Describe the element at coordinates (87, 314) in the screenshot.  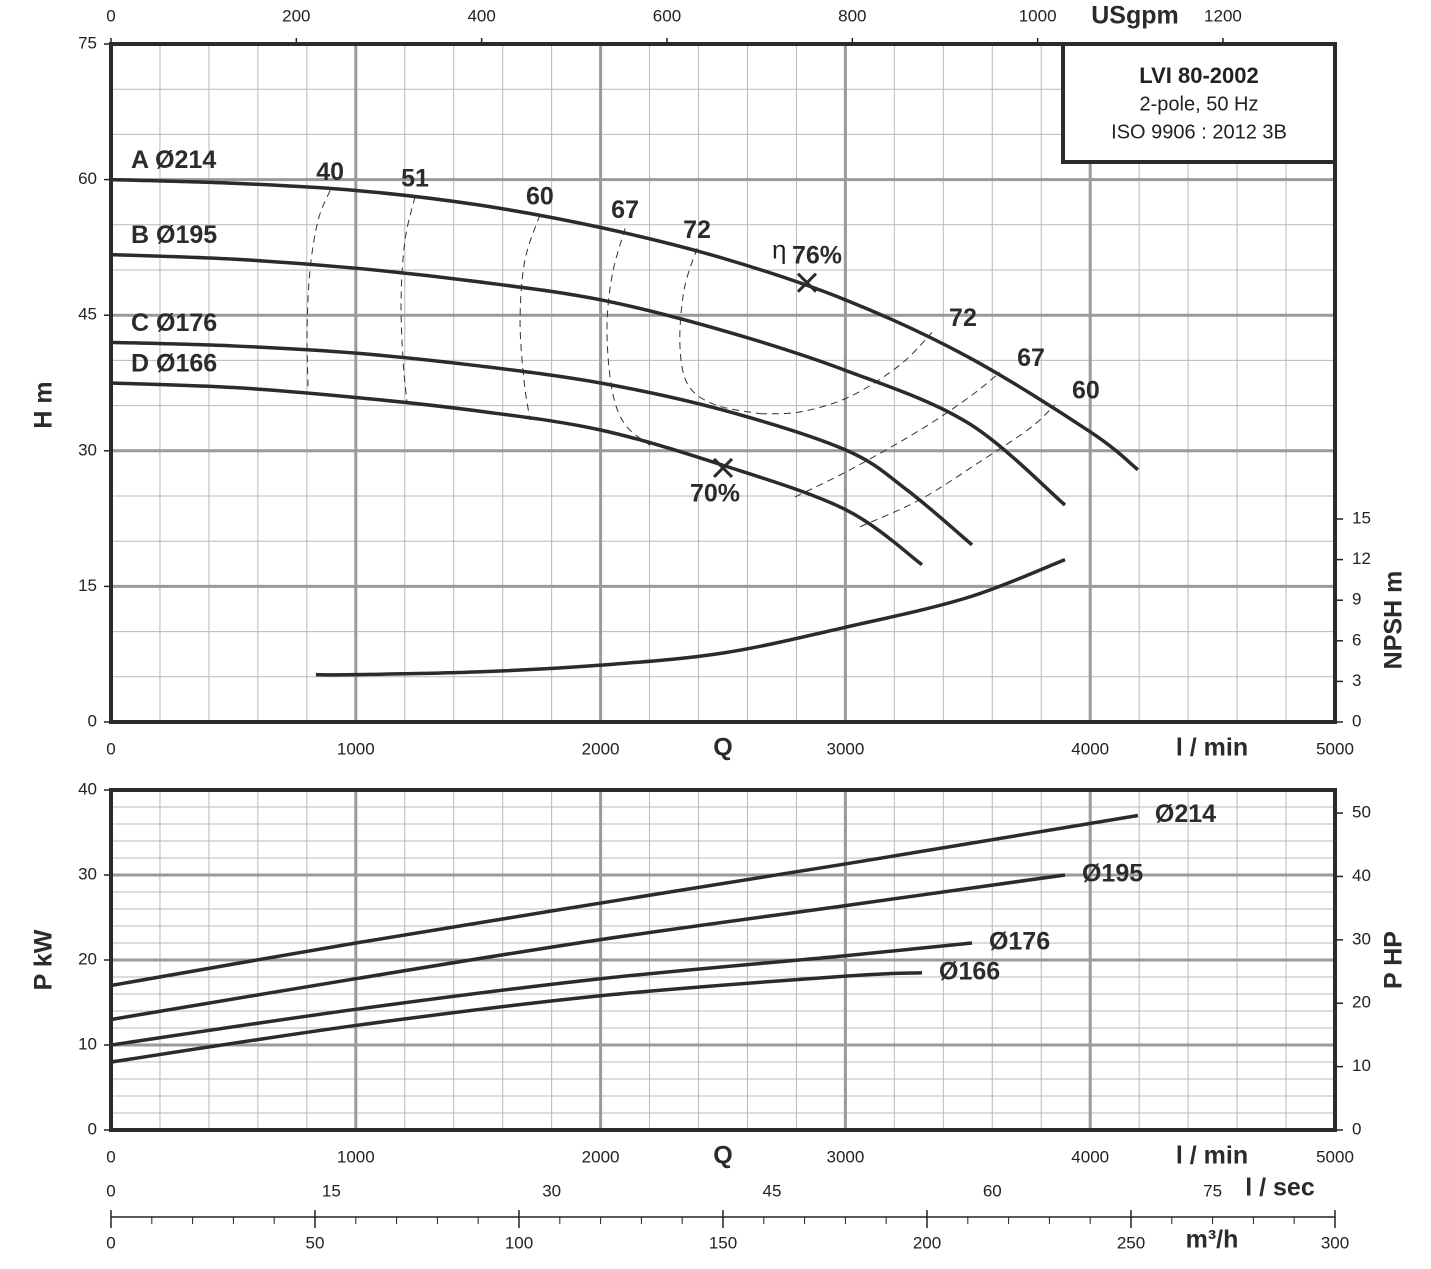
I see `y-tick-label: 45` at that location.